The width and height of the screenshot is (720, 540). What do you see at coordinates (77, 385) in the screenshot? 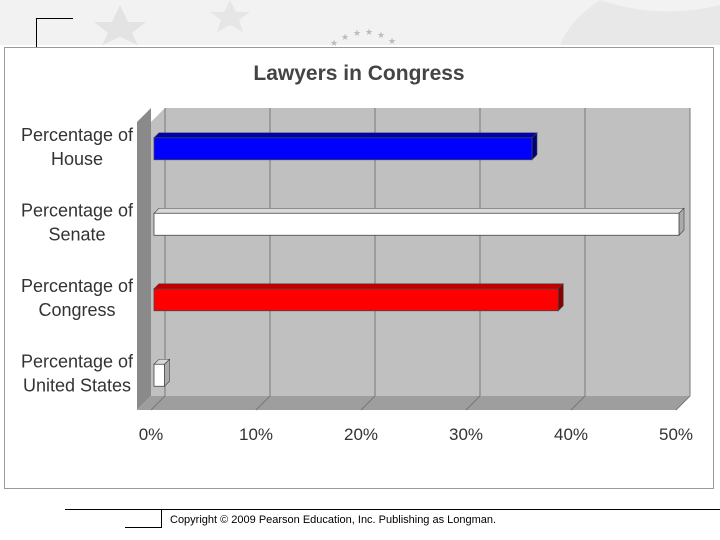
I see `y-category-label: United States` at bounding box center [77, 385].